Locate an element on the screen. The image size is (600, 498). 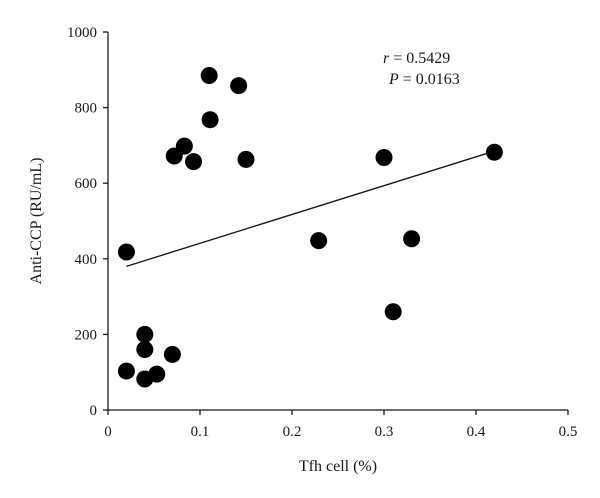
x-tick-label: 0.2 is located at coordinates (292, 432).